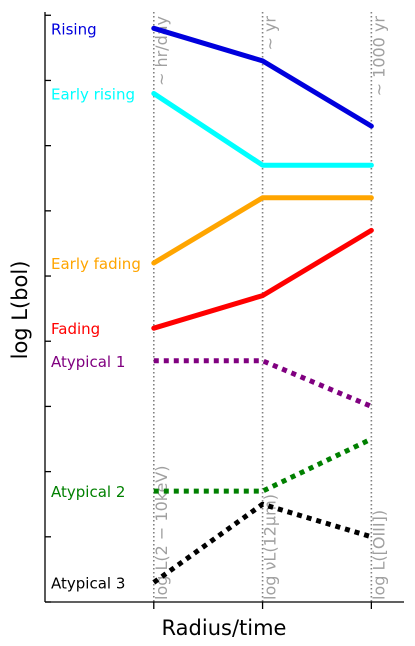 This screenshot has width=415, height=646. I want to click on series-label-2: Early fading, so click(96, 264).